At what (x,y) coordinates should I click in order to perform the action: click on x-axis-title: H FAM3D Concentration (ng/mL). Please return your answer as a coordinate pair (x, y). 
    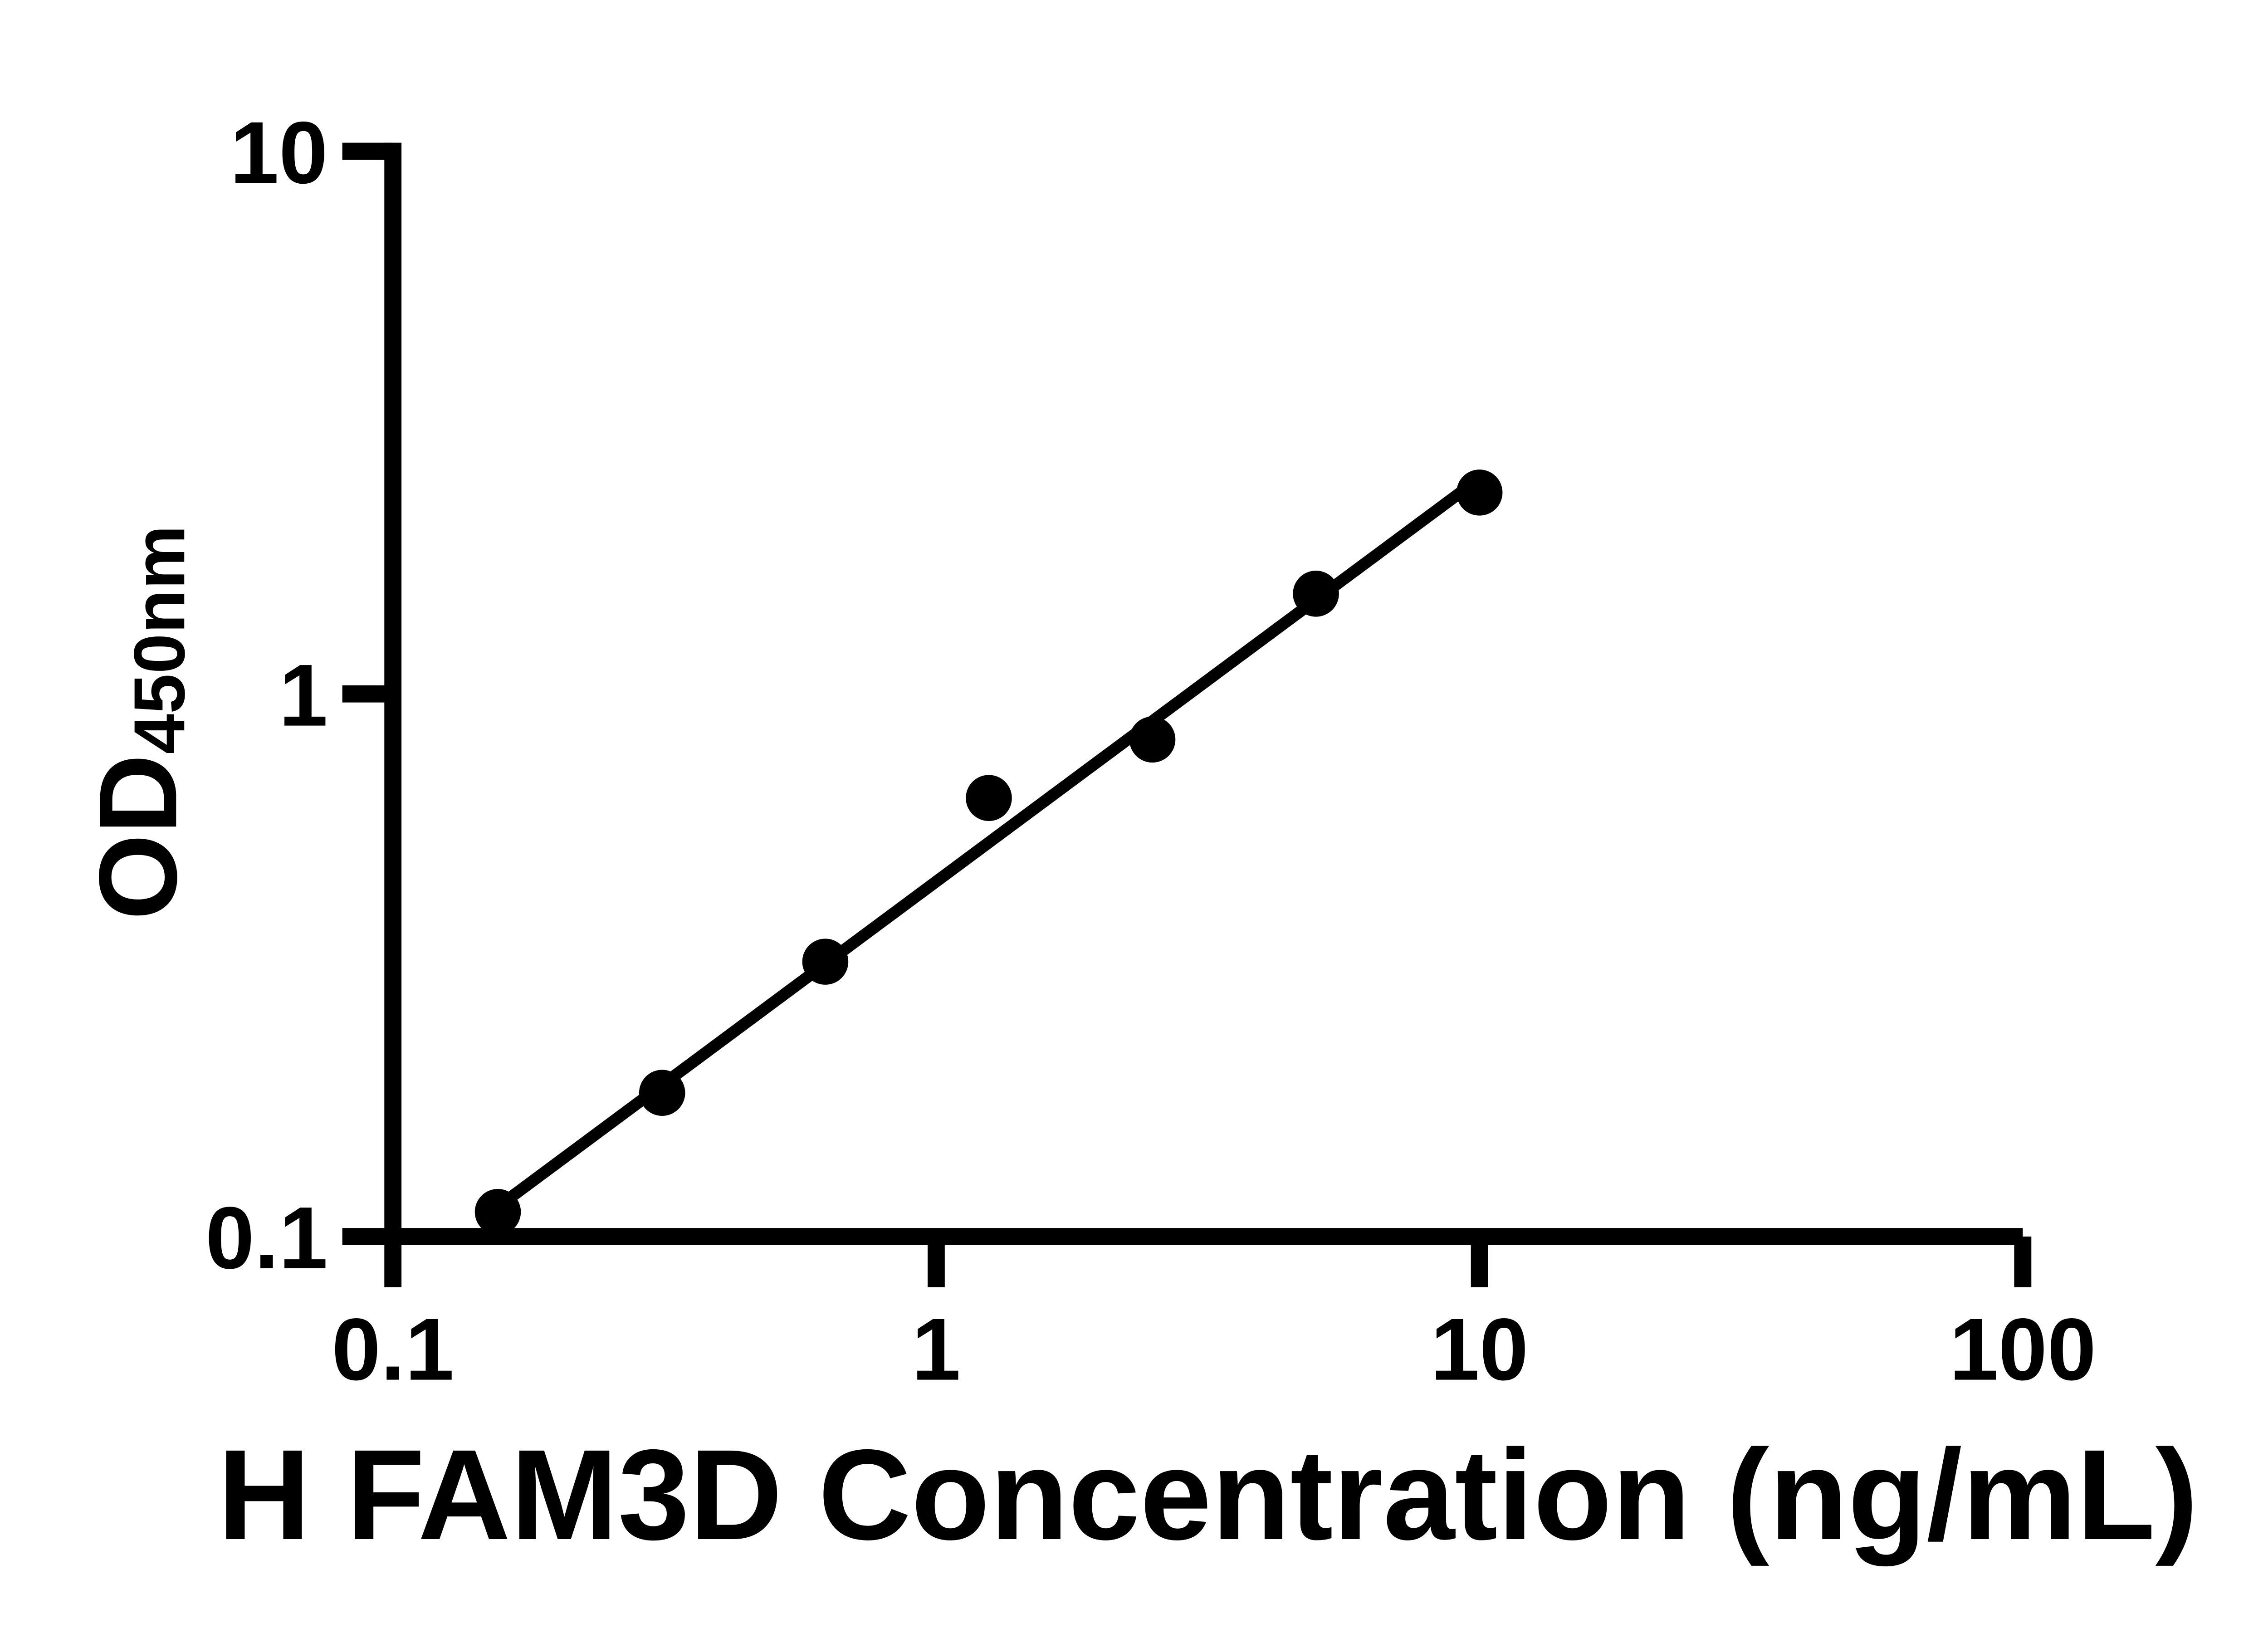
    Looking at the image, I should click on (1208, 1495).